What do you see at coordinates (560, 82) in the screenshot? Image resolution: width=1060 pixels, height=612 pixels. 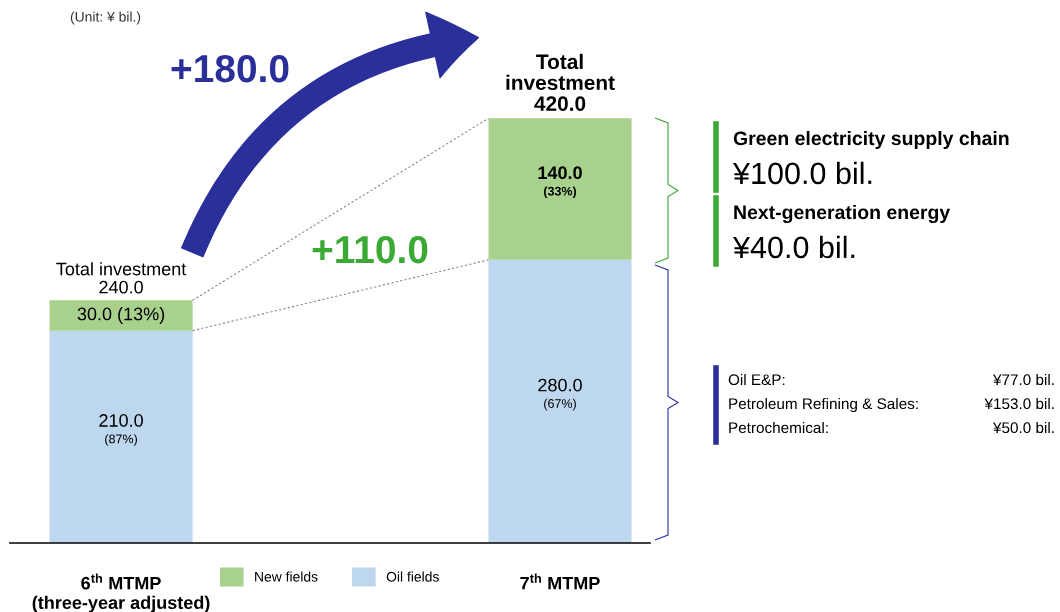 I see `total-label: Total investment 420.0` at bounding box center [560, 82].